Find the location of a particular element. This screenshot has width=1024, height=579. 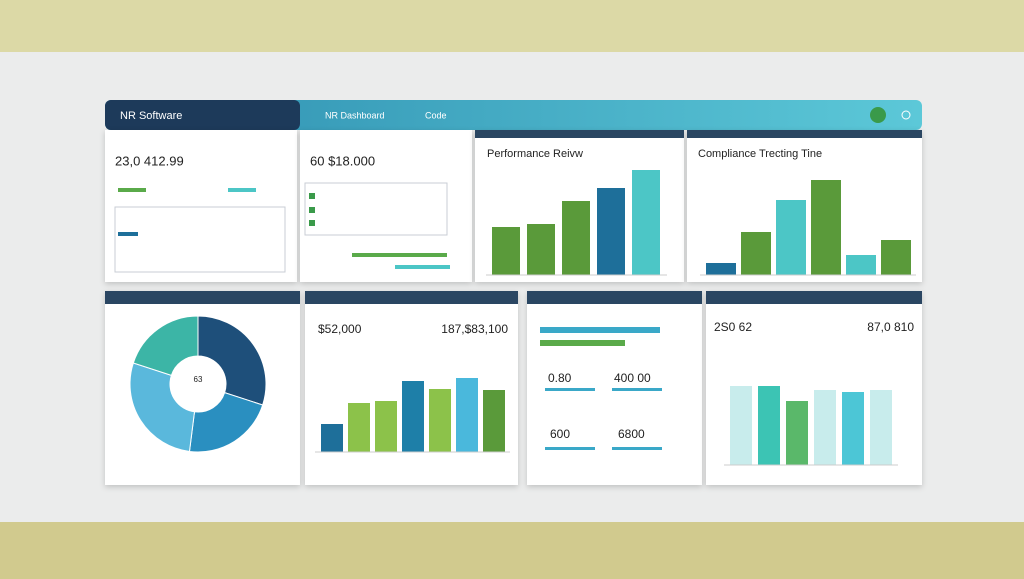

mini-table is located at coordinates (200, 239).